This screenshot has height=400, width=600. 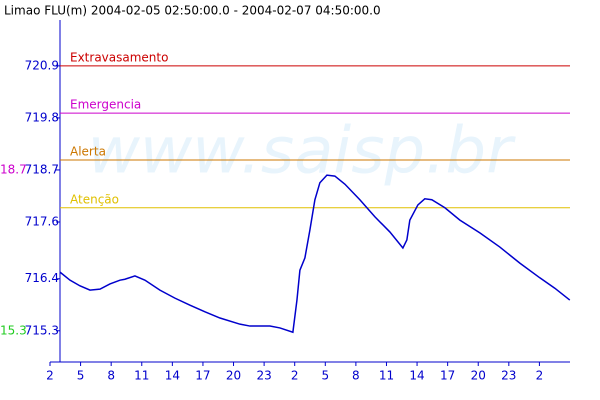 I want to click on y-tick-label: 718.7, so click(x=42, y=169).